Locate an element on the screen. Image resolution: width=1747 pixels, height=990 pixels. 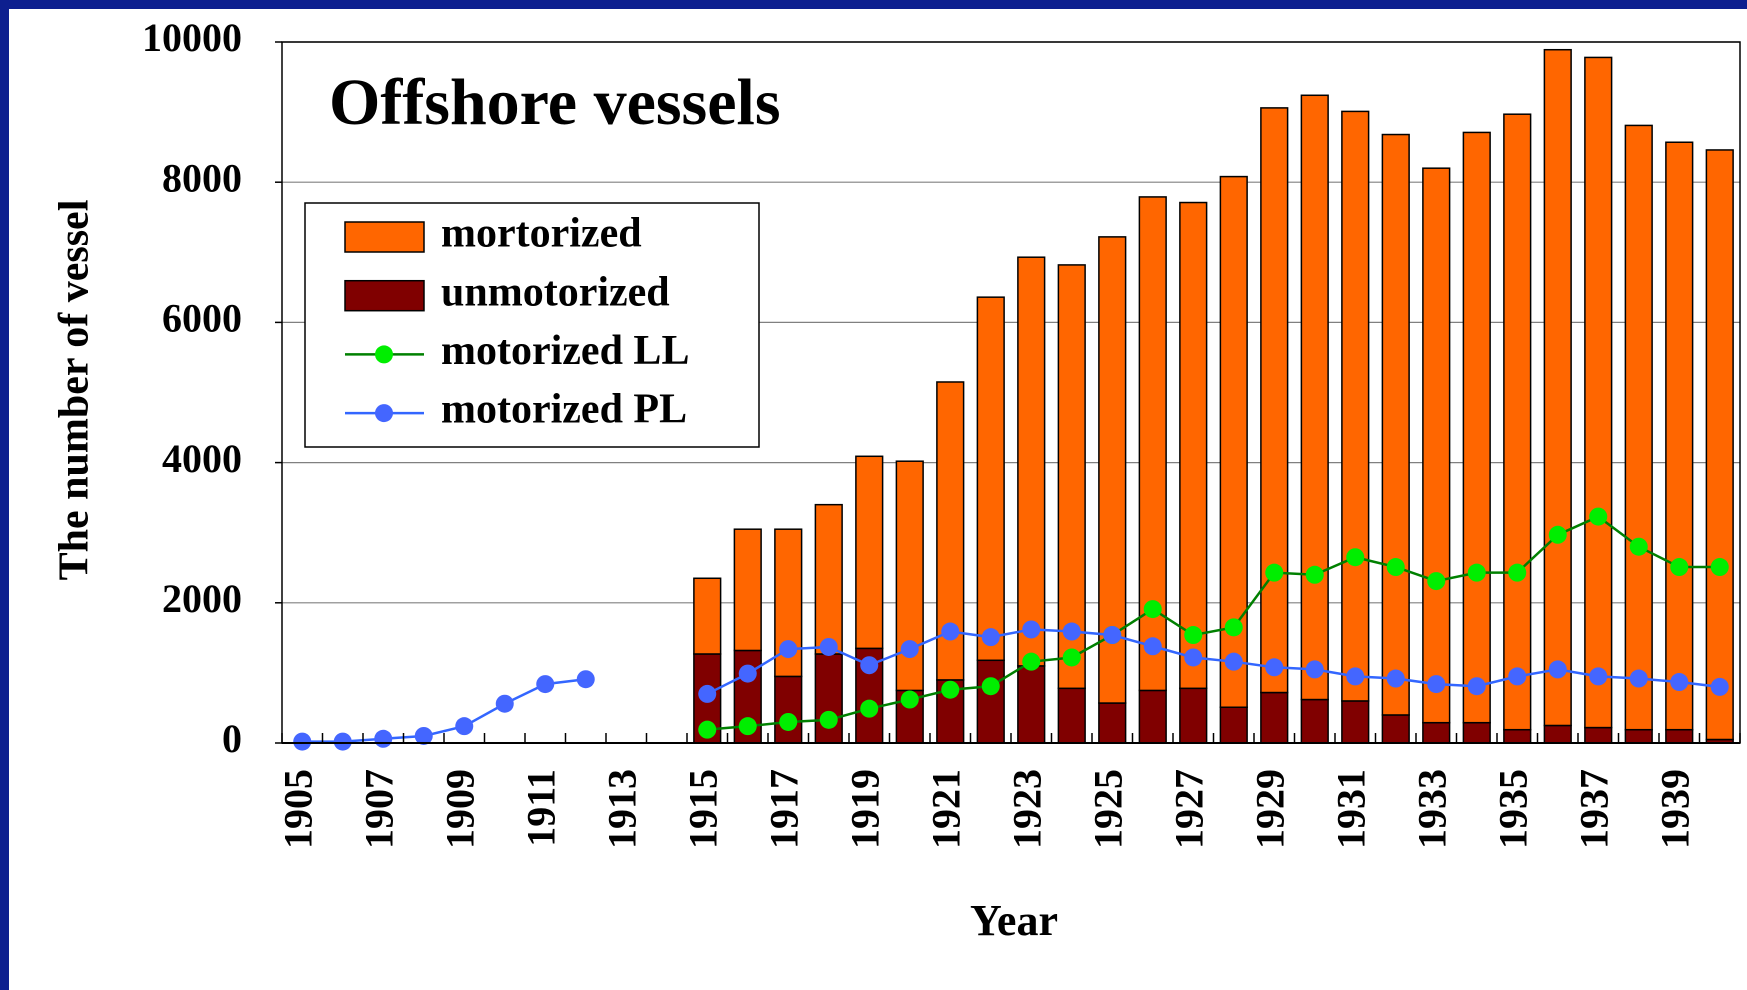
x-tick-label: 1911 is located at coordinates (540, 808).